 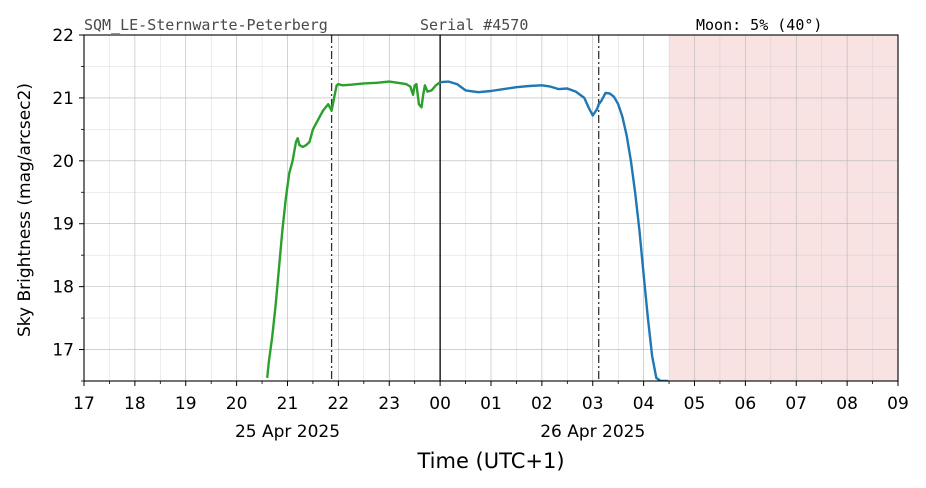 I want to click on serial-number: Serial #4570, so click(x=474, y=25).